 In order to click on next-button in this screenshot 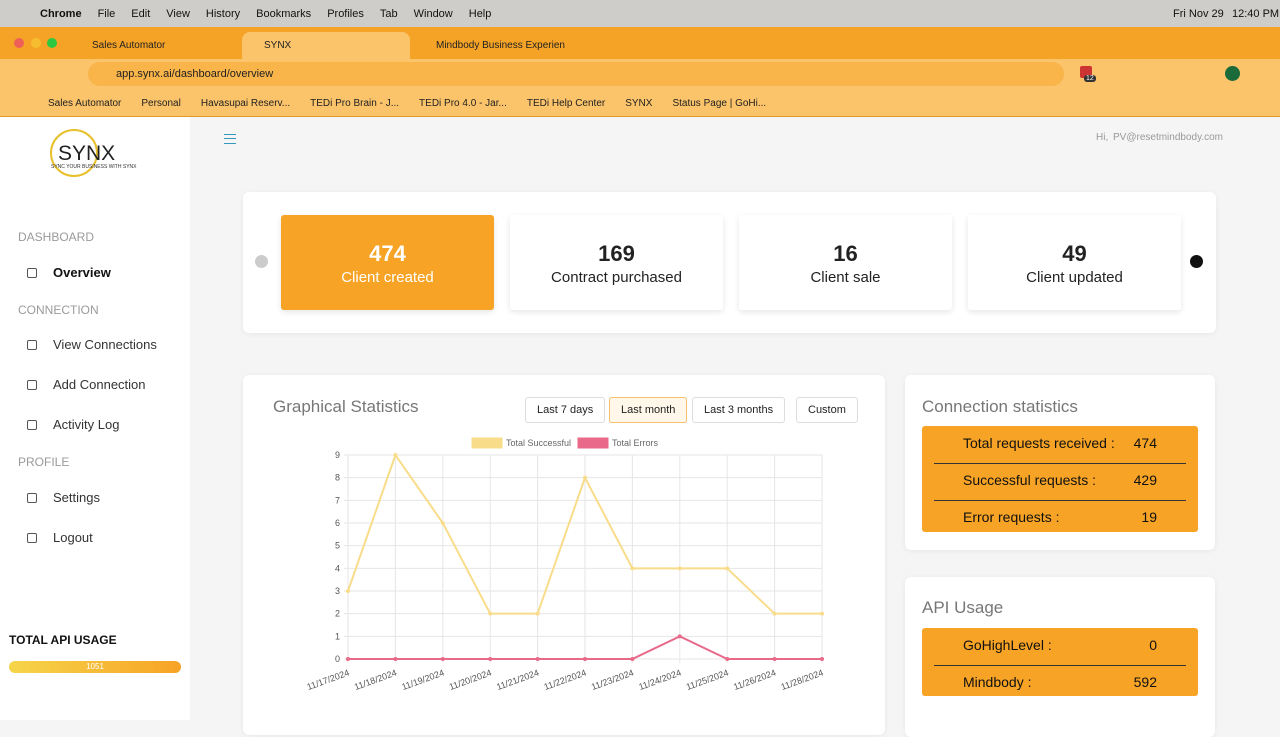, I will do `click(1196, 261)`.